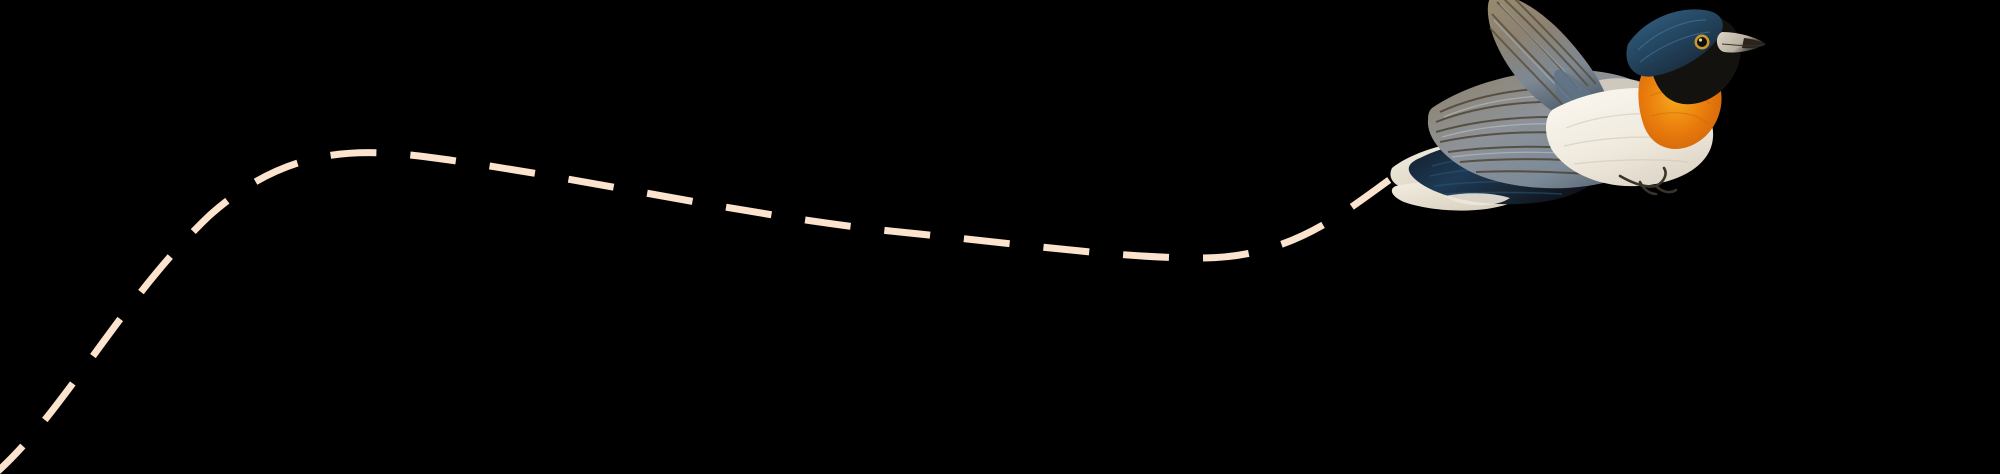 This screenshot has height=474, width=2000. I want to click on eye, so click(1702, 42).